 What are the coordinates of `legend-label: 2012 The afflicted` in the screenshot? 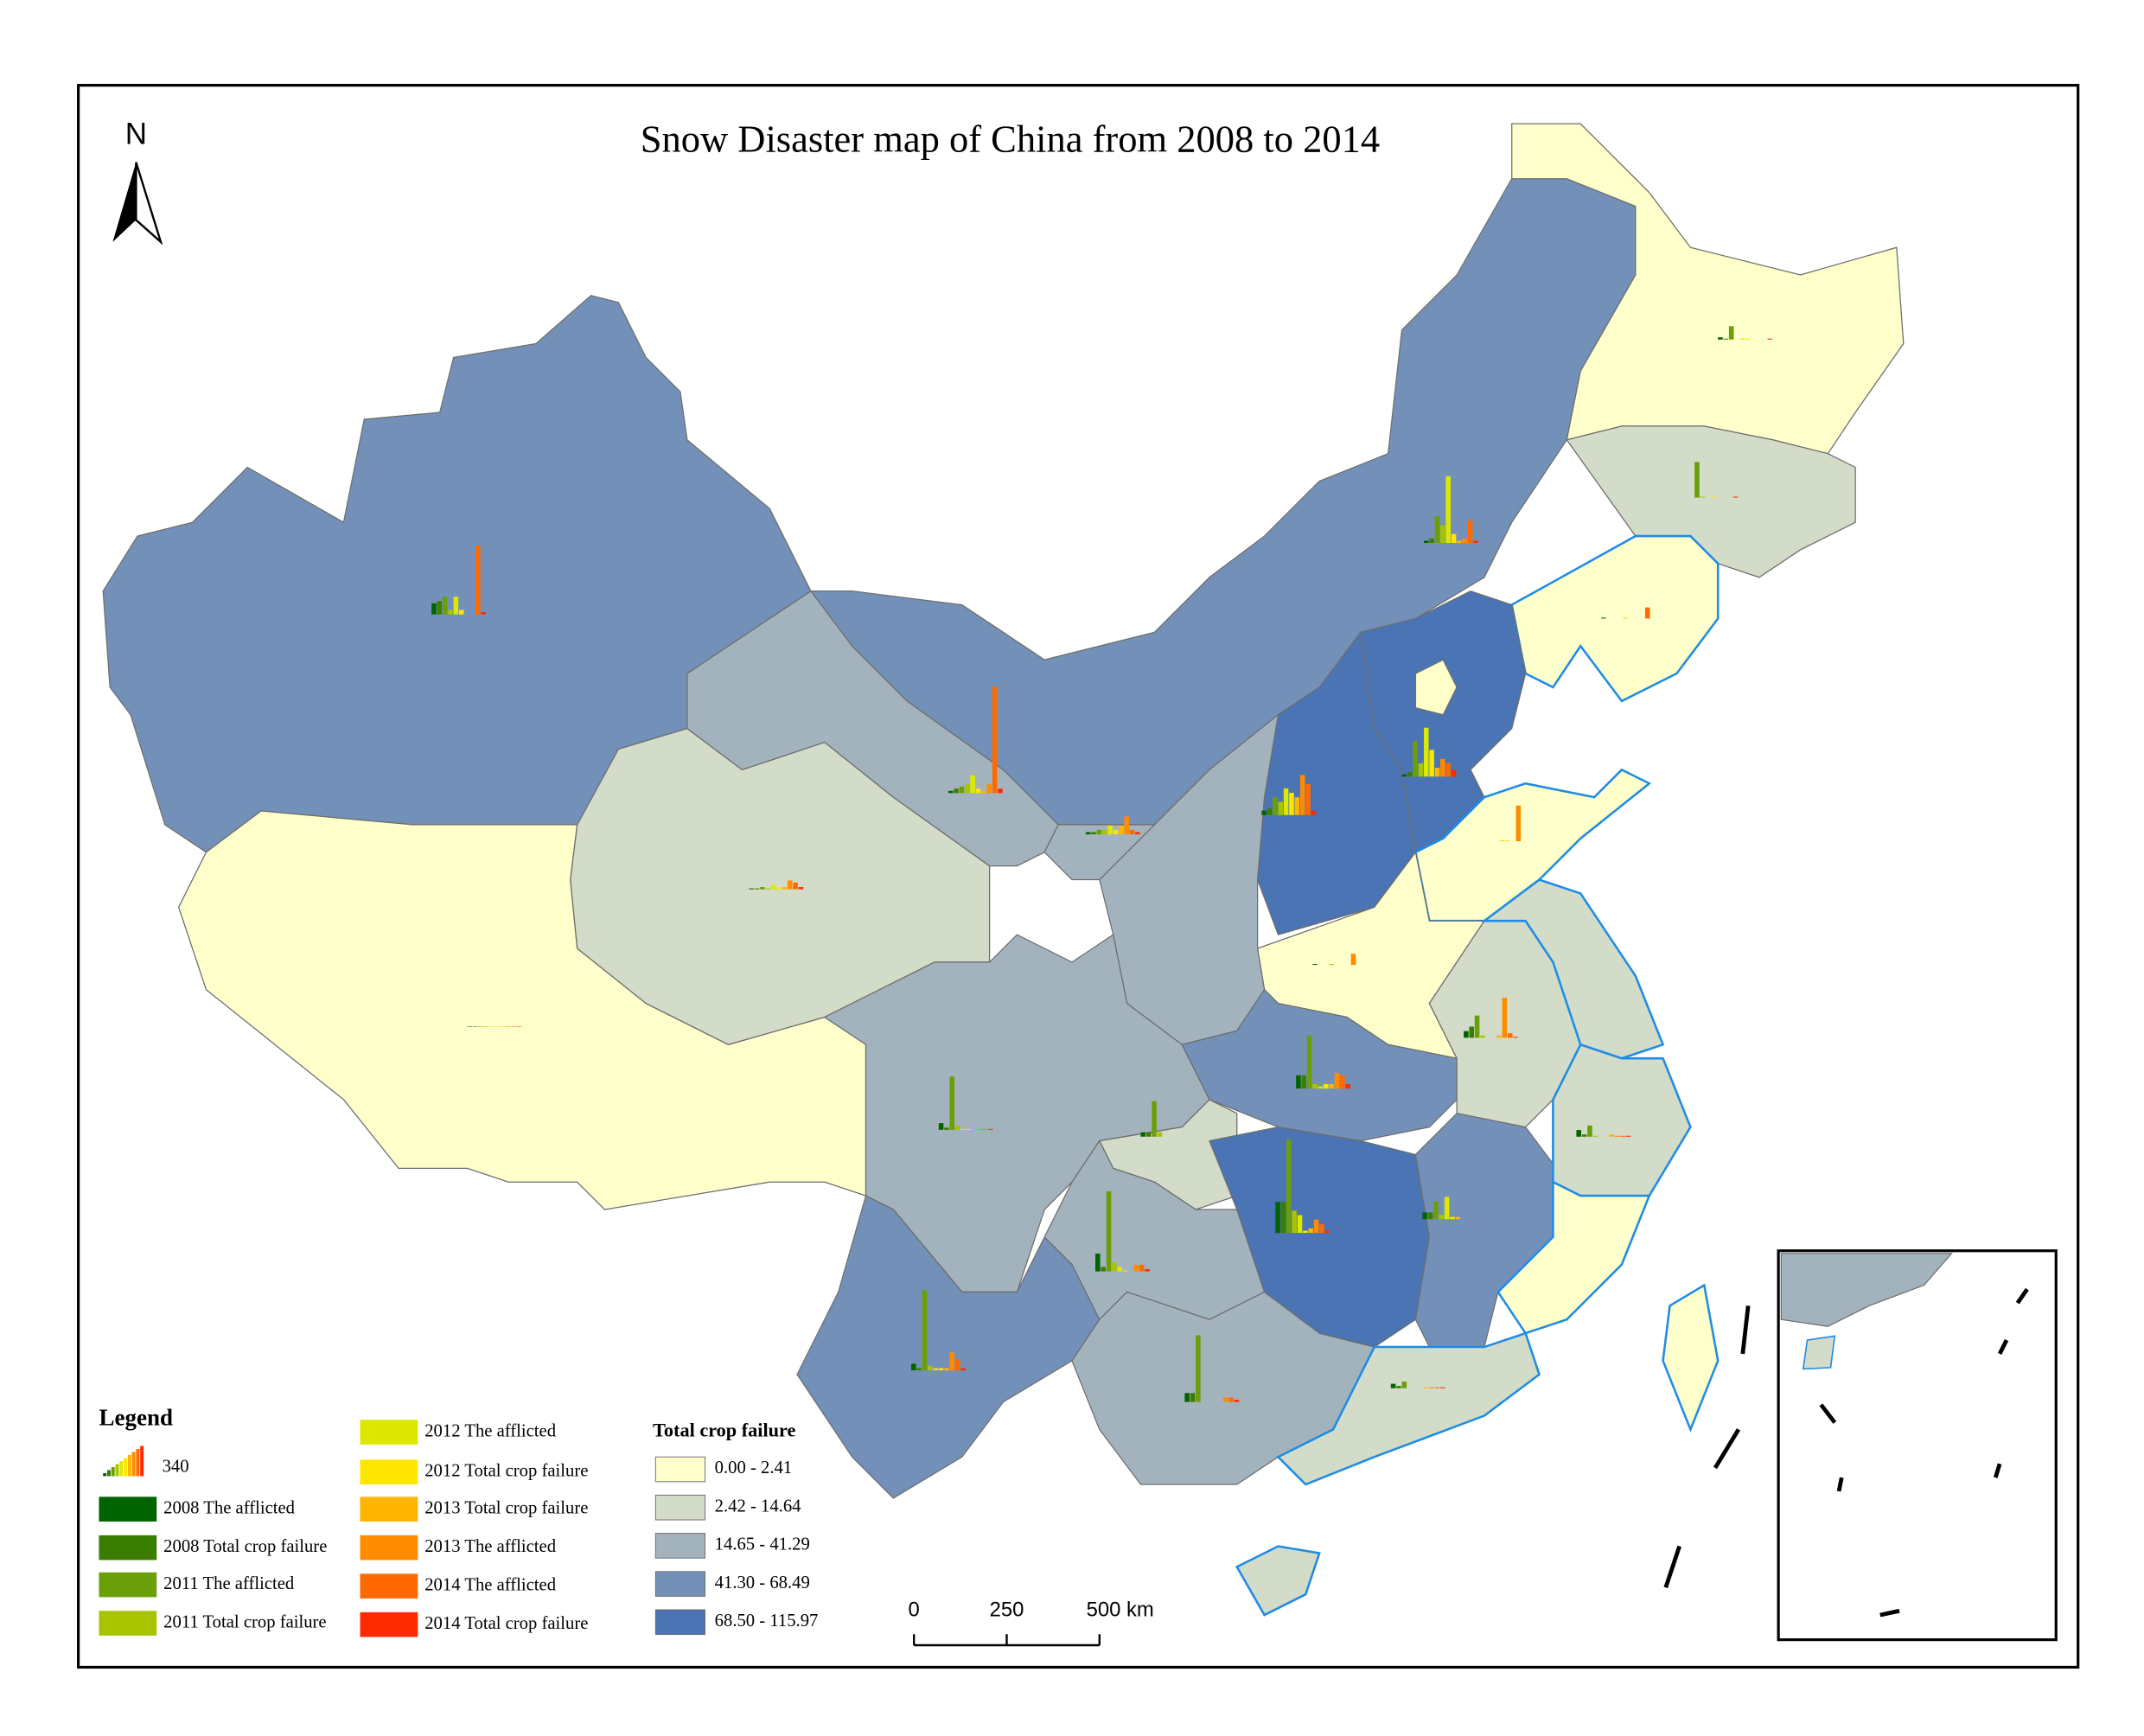 It's located at (490, 1430).